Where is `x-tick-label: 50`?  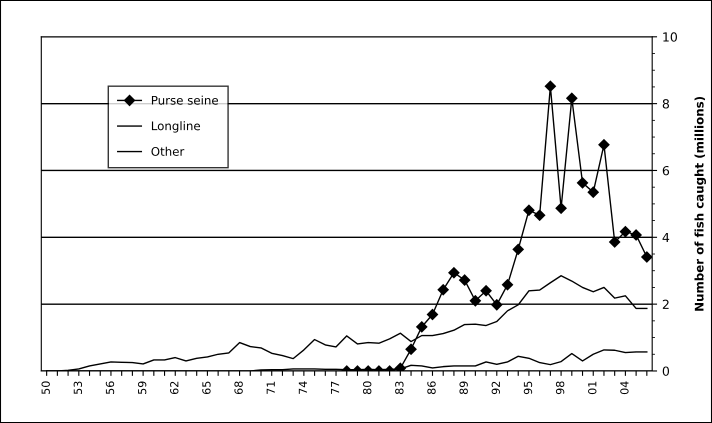 x-tick-label: 50 is located at coordinates (45, 387).